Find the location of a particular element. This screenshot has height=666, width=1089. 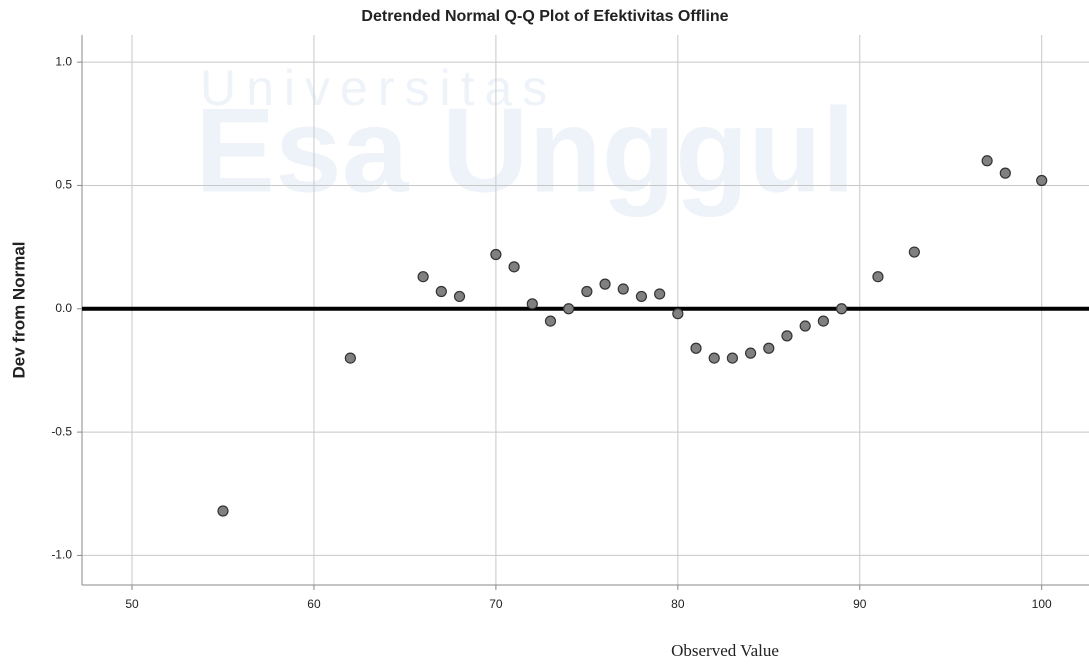

y-tick-label: -0.5 is located at coordinates (61, 431).